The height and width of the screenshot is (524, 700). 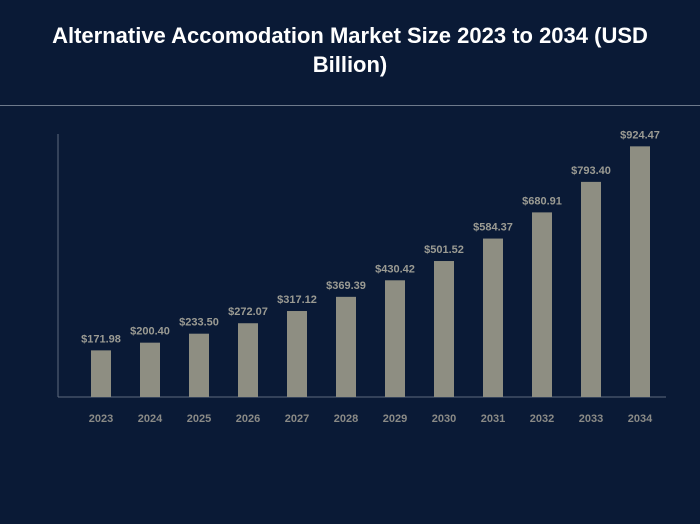 I want to click on bar-2026, so click(x=248, y=360).